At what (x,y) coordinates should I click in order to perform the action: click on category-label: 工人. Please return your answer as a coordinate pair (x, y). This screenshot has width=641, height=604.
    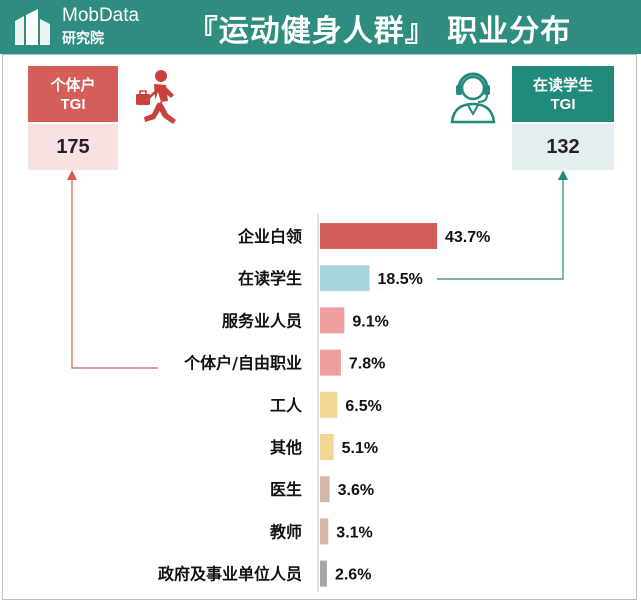
    Looking at the image, I should click on (286, 405).